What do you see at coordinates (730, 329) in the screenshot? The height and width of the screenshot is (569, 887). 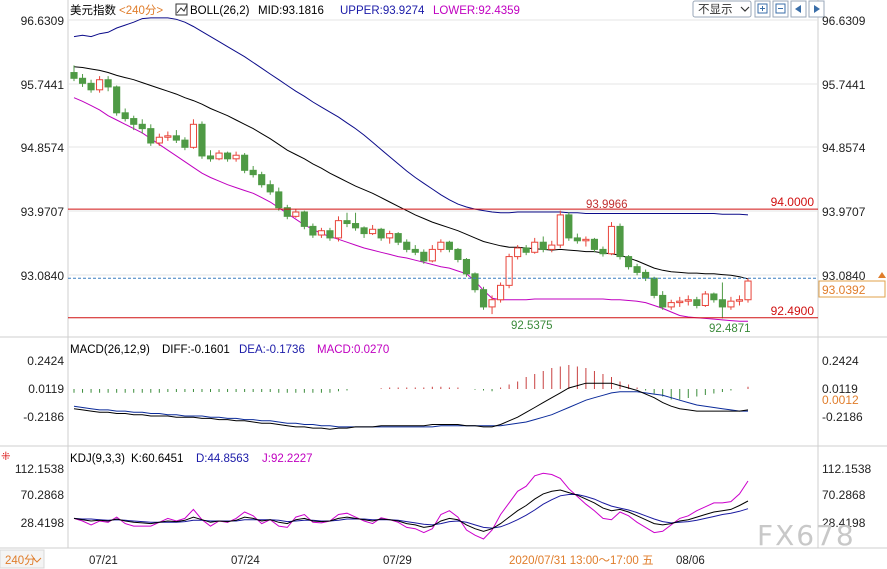 I see `low-annotation-recent: 92.4871` at bounding box center [730, 329].